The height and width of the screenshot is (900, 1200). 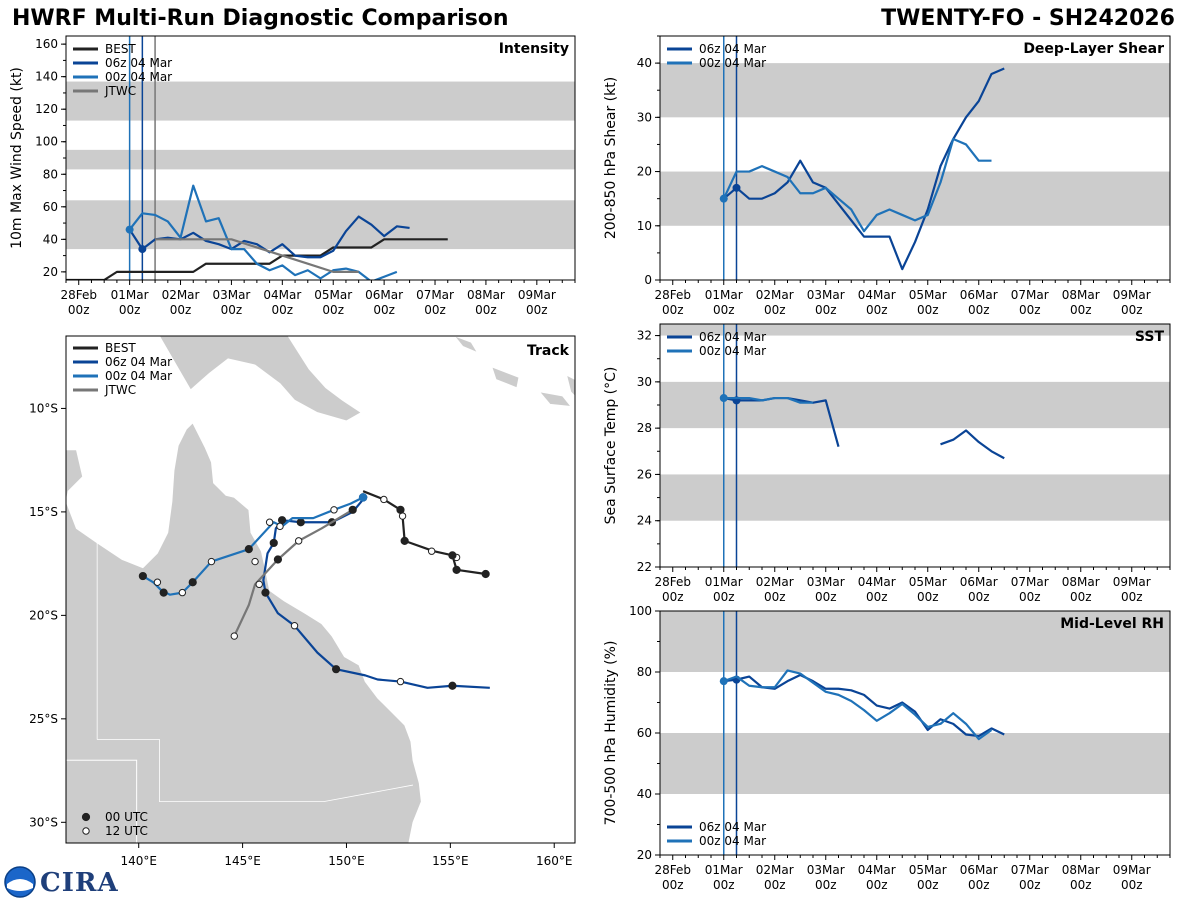 What do you see at coordinates (46, 109) in the screenshot?
I see `intensity-ytick-label: 120` at bounding box center [46, 109].